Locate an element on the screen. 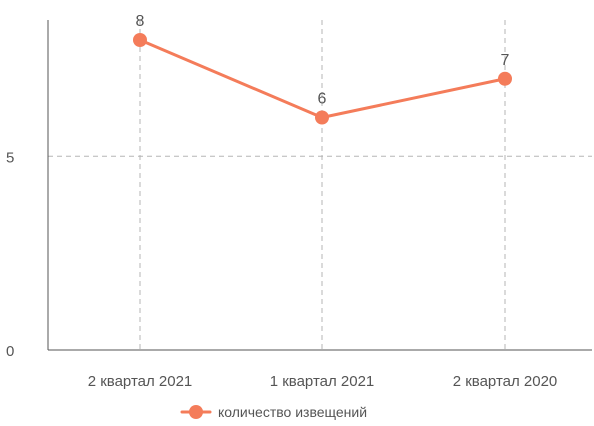 The width and height of the screenshot is (594, 426). y-tick-label-0: 0 is located at coordinates (10, 351).